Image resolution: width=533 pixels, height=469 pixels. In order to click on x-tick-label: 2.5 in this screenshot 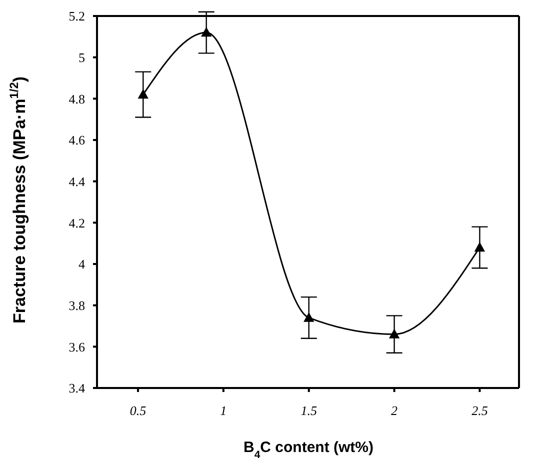, I will do `click(480, 410)`.